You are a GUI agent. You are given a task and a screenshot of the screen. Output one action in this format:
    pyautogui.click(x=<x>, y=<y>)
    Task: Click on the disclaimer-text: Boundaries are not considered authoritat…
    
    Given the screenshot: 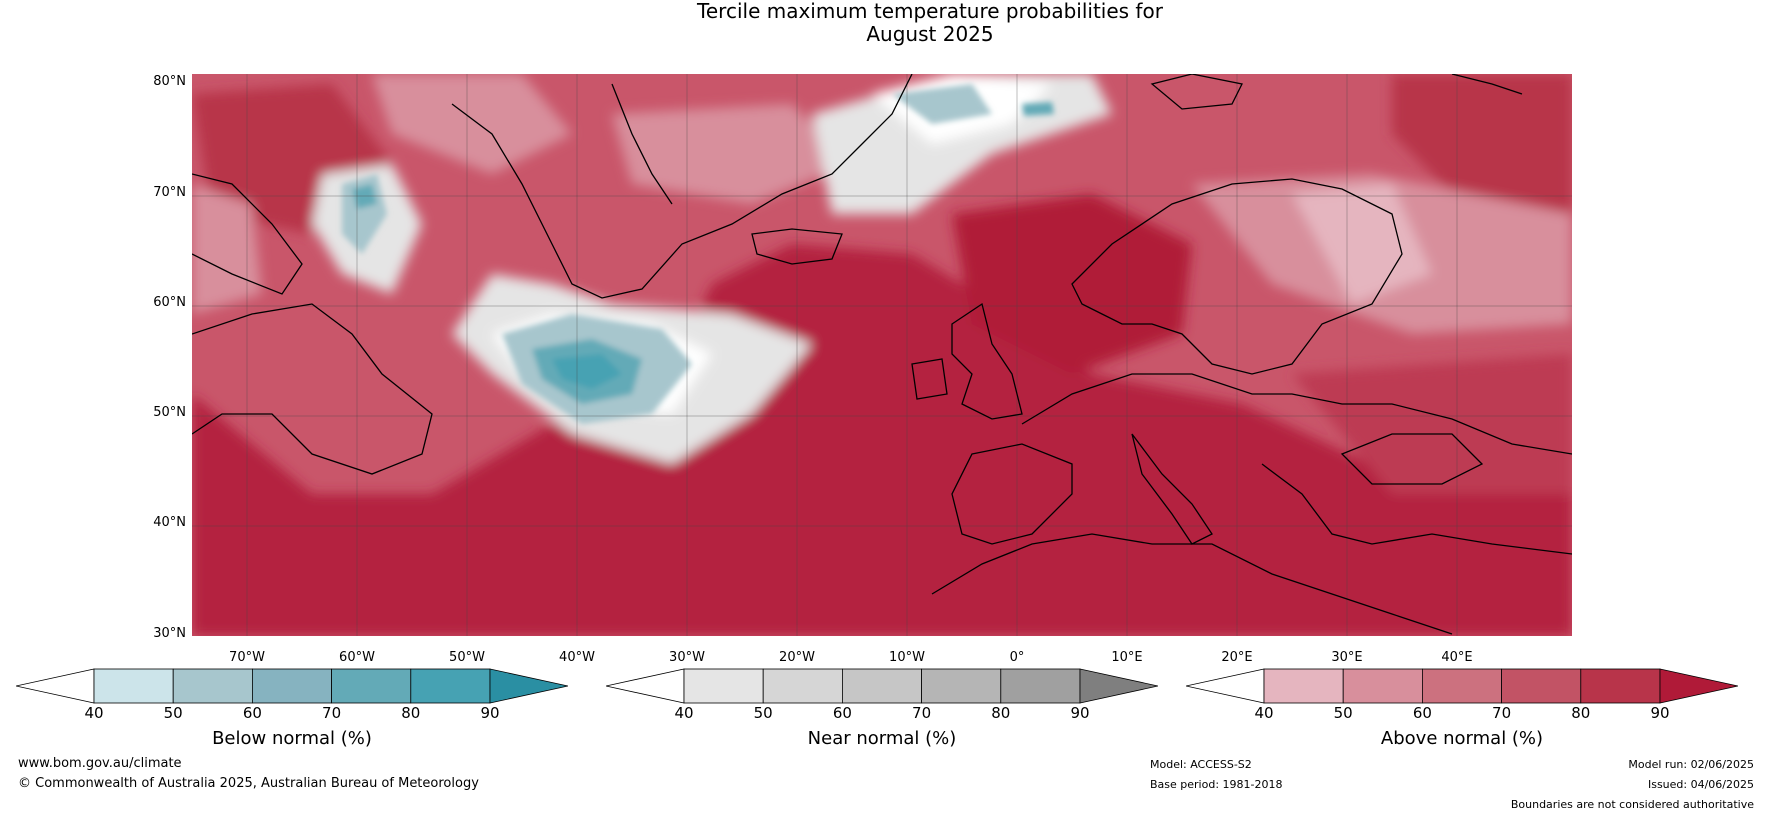 What is the action you would take?
    pyautogui.click(x=1632, y=804)
    